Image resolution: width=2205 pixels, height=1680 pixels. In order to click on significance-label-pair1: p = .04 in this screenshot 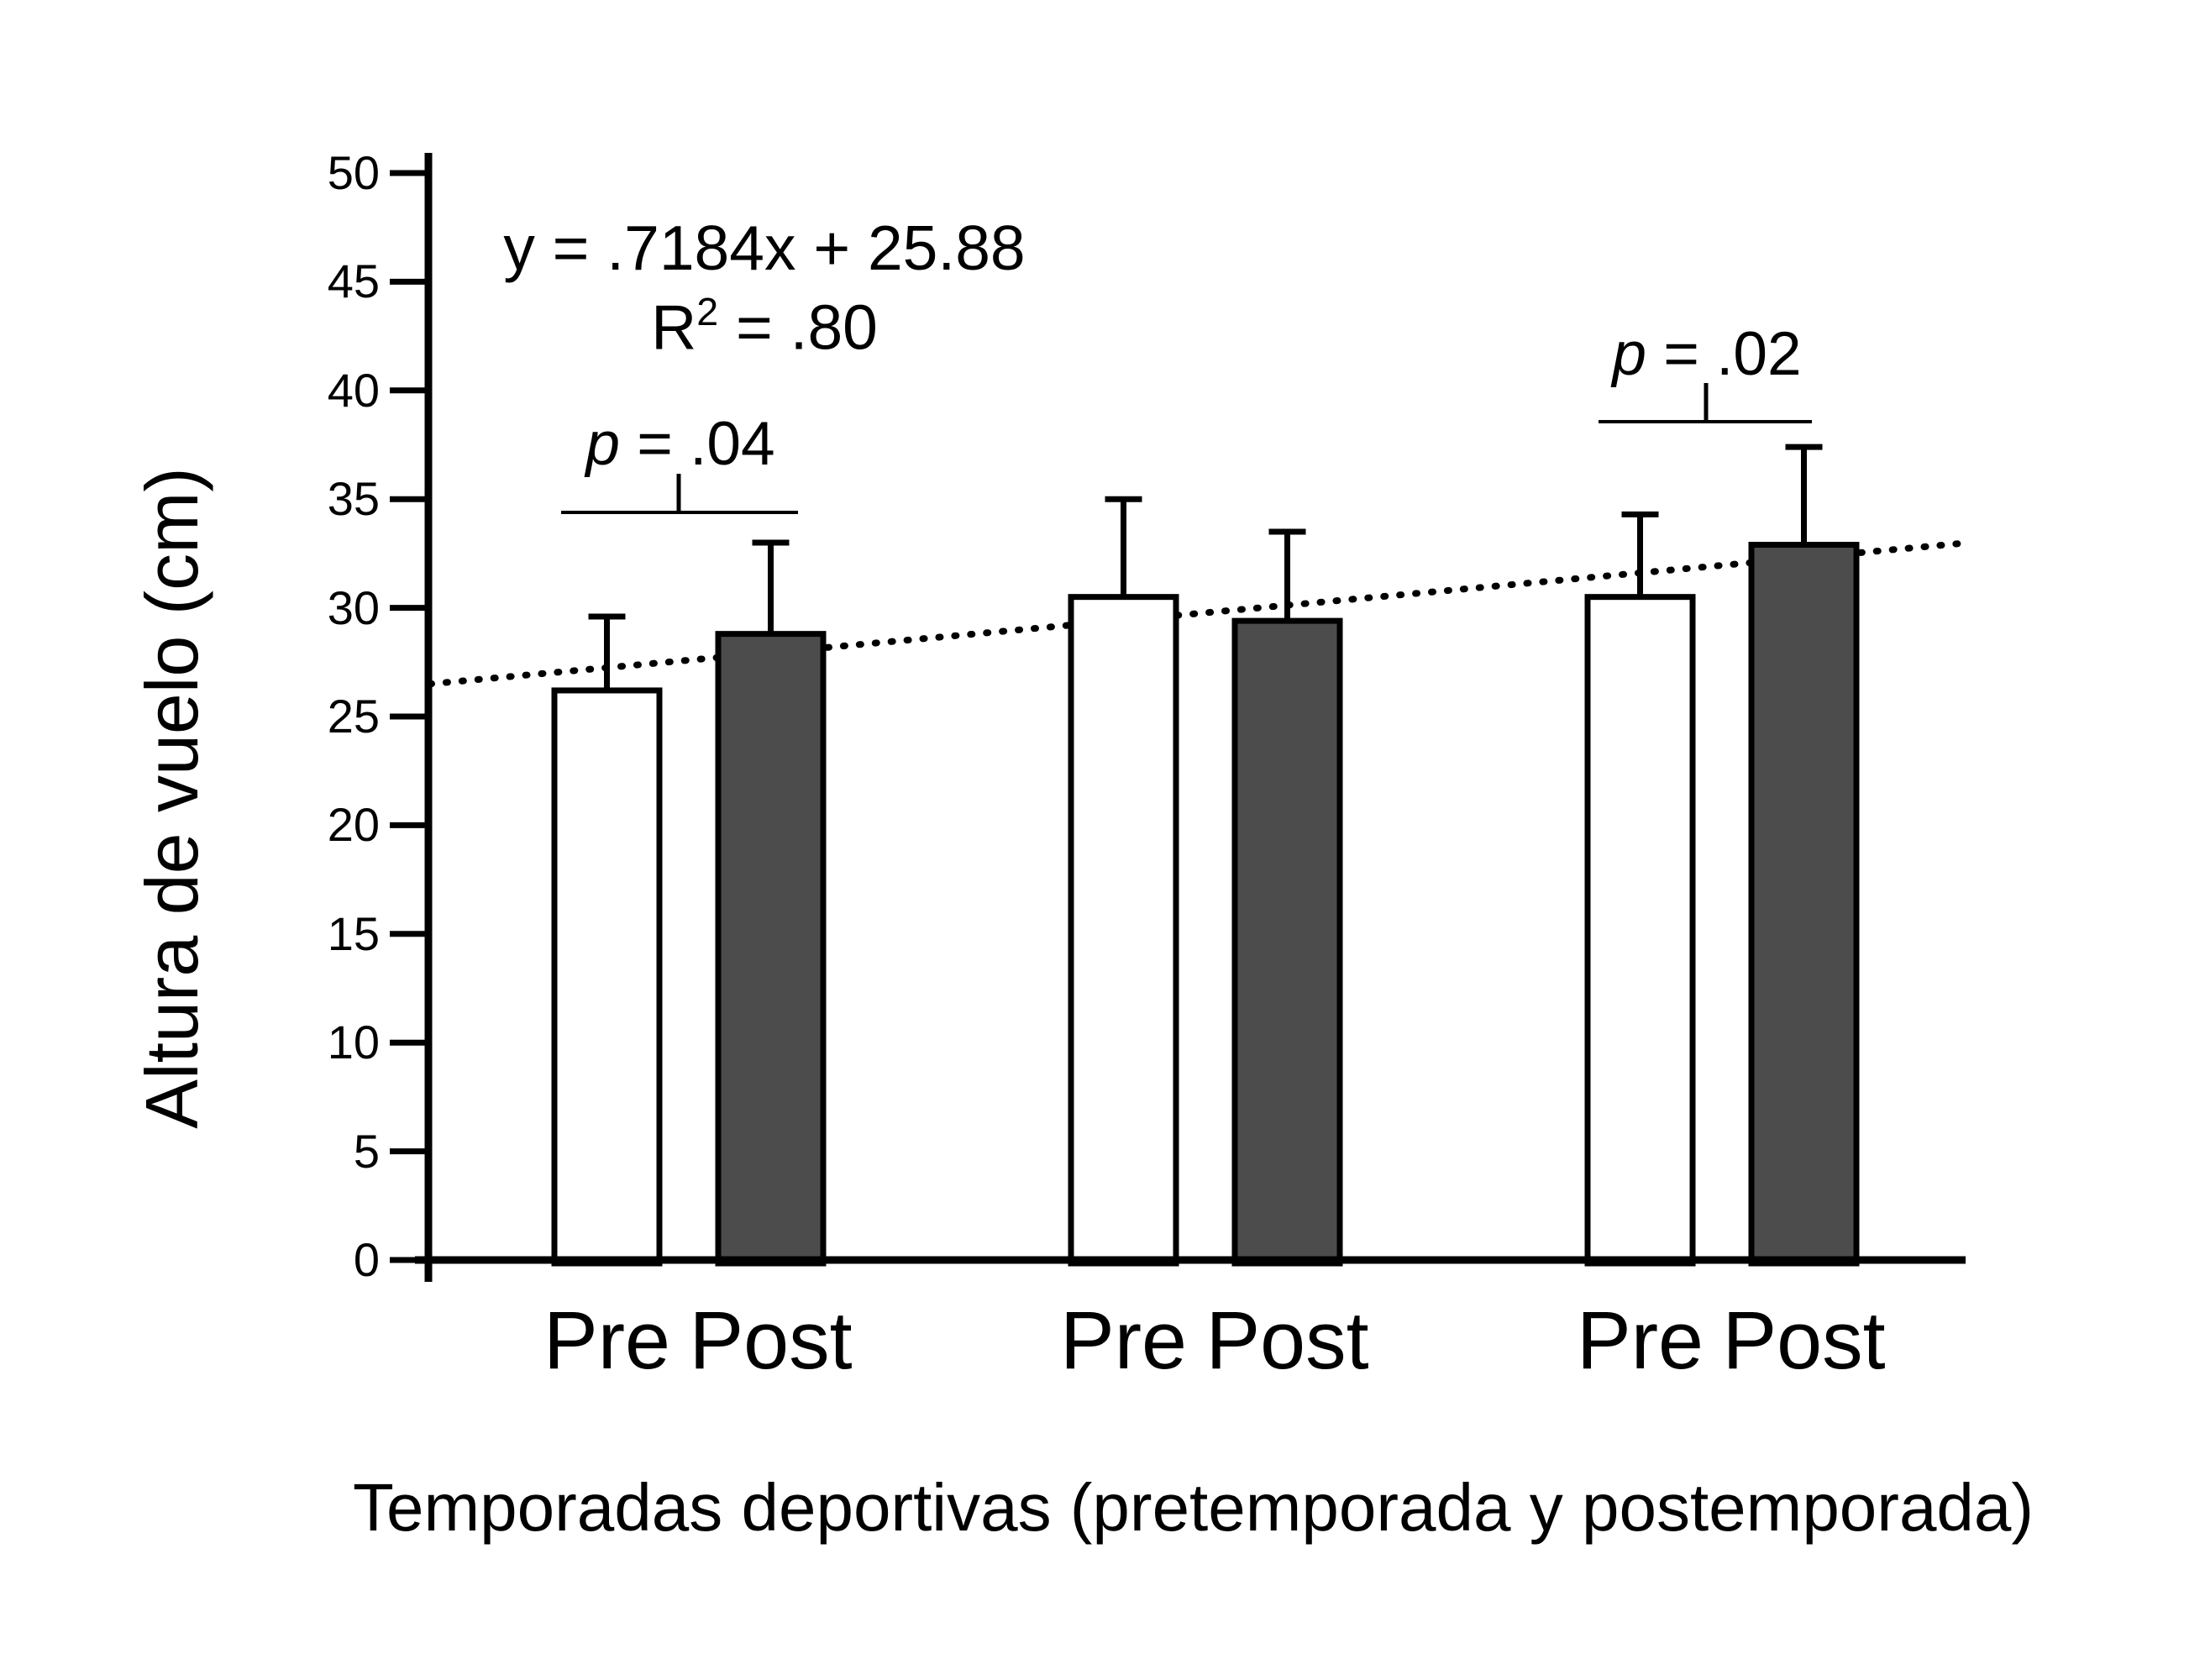, I will do `click(680, 444)`.